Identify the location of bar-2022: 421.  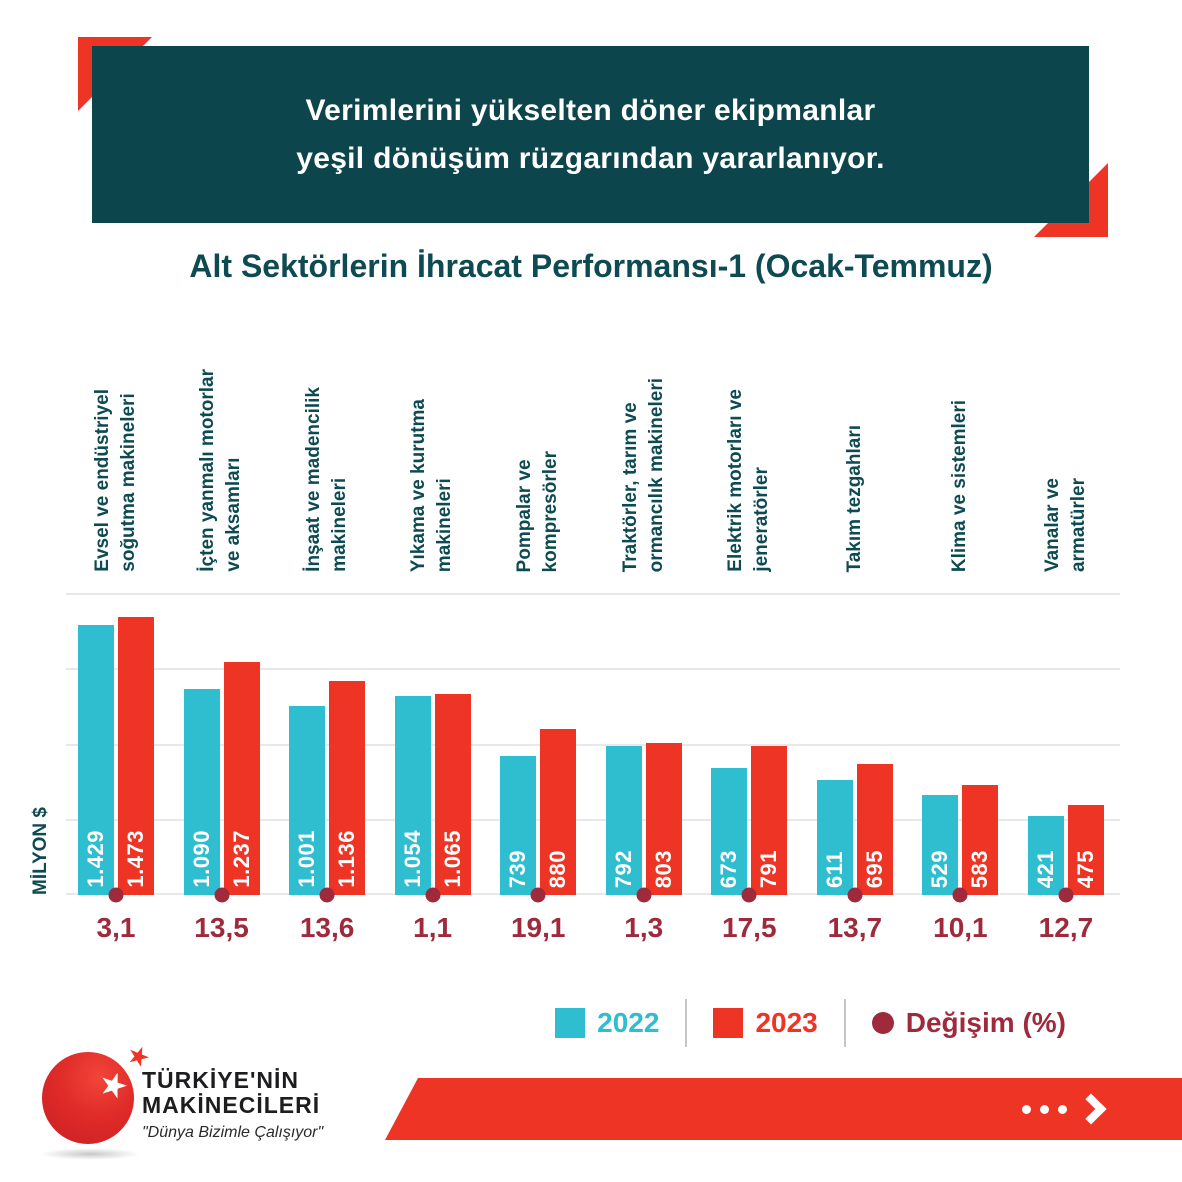
(1045, 855).